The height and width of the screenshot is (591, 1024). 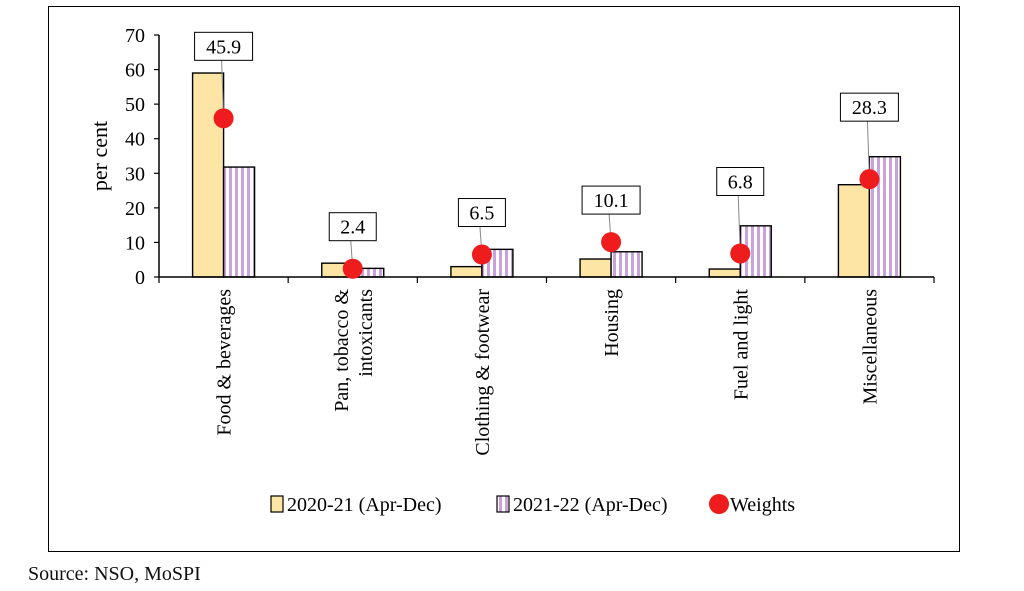 I want to click on x-category-label-line: Clothing & footwear, so click(x=483, y=372).